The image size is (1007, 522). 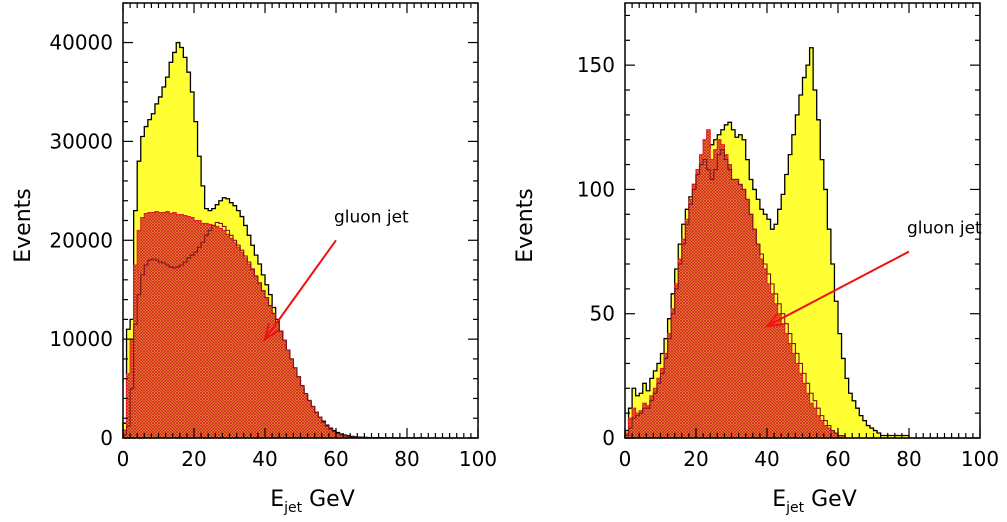 I want to click on y-tick-label: 150, so click(x=596, y=65).